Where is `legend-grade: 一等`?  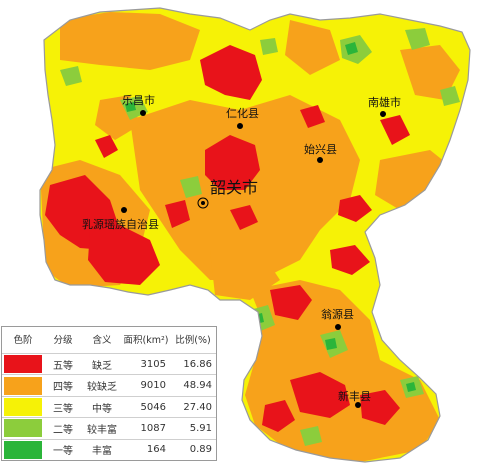 legend-grade: 一等 is located at coordinates (63, 452).